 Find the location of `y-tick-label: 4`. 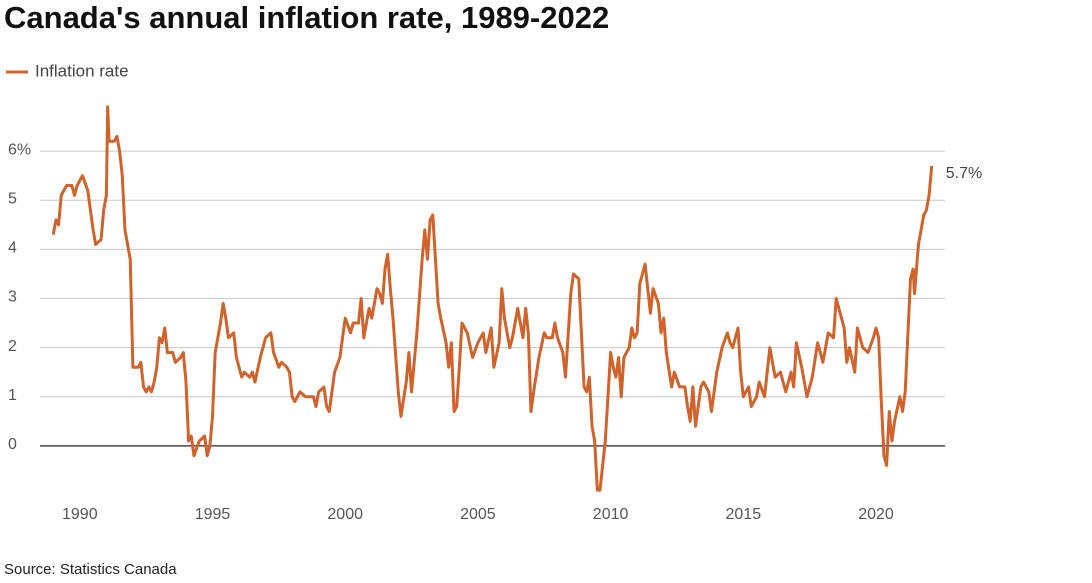

y-tick-label: 4 is located at coordinates (12, 248).